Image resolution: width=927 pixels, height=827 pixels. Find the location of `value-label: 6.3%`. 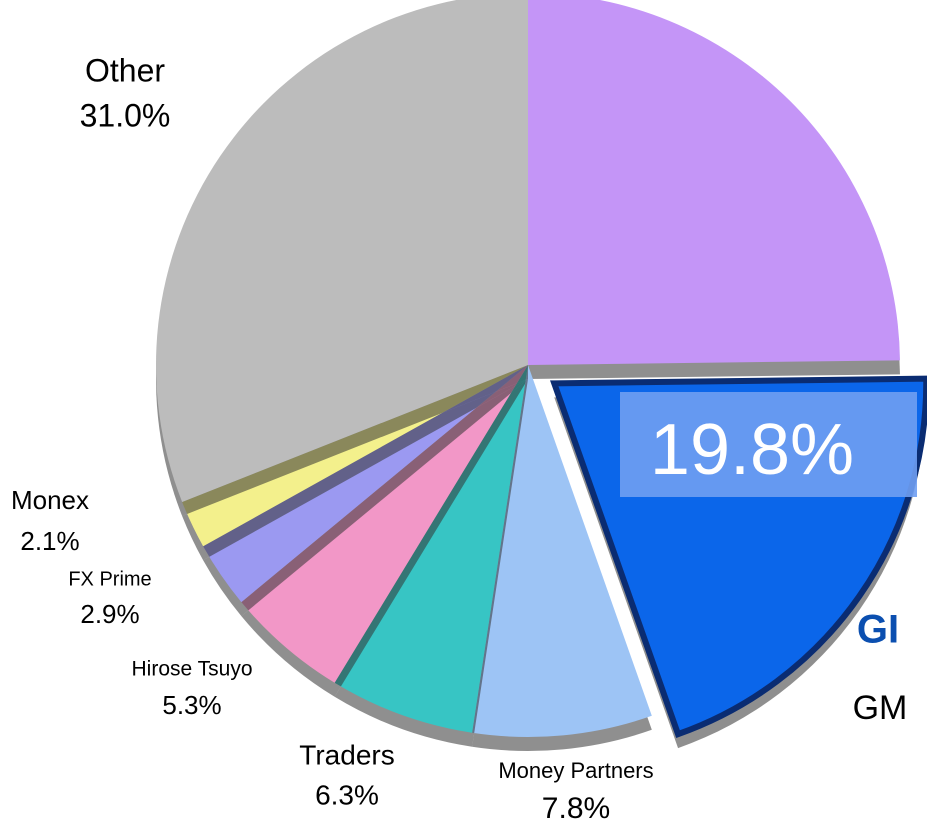

value-label: 6.3% is located at coordinates (347, 794).